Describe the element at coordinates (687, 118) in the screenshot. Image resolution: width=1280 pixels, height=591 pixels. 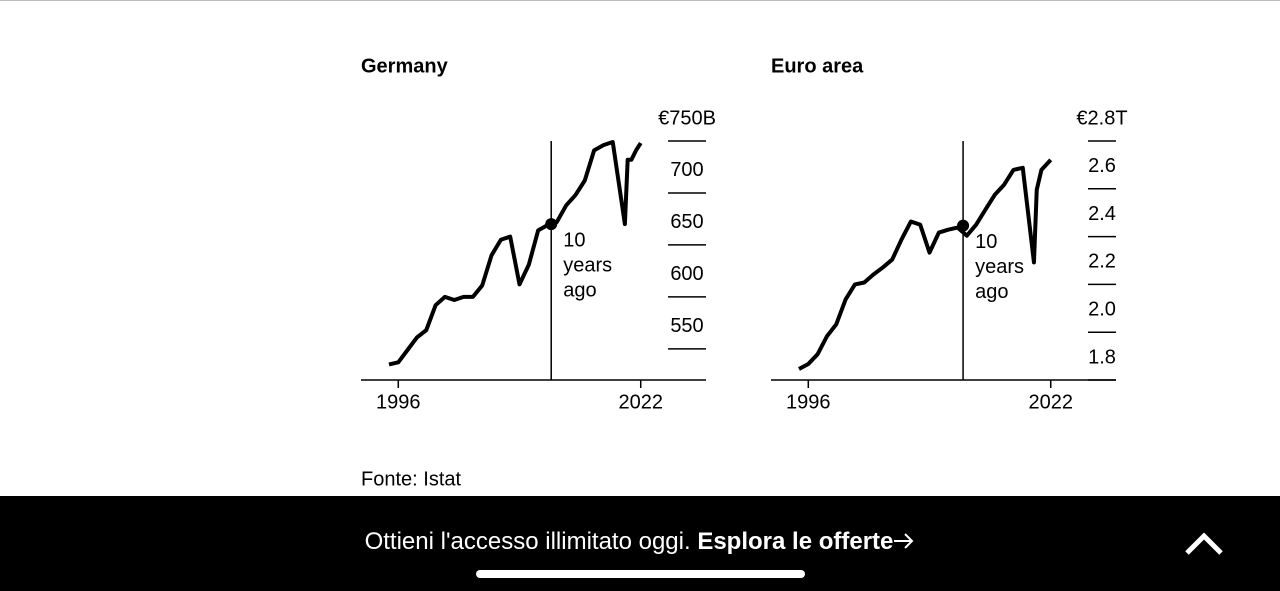
I see `y-tick-label: €750B` at that location.